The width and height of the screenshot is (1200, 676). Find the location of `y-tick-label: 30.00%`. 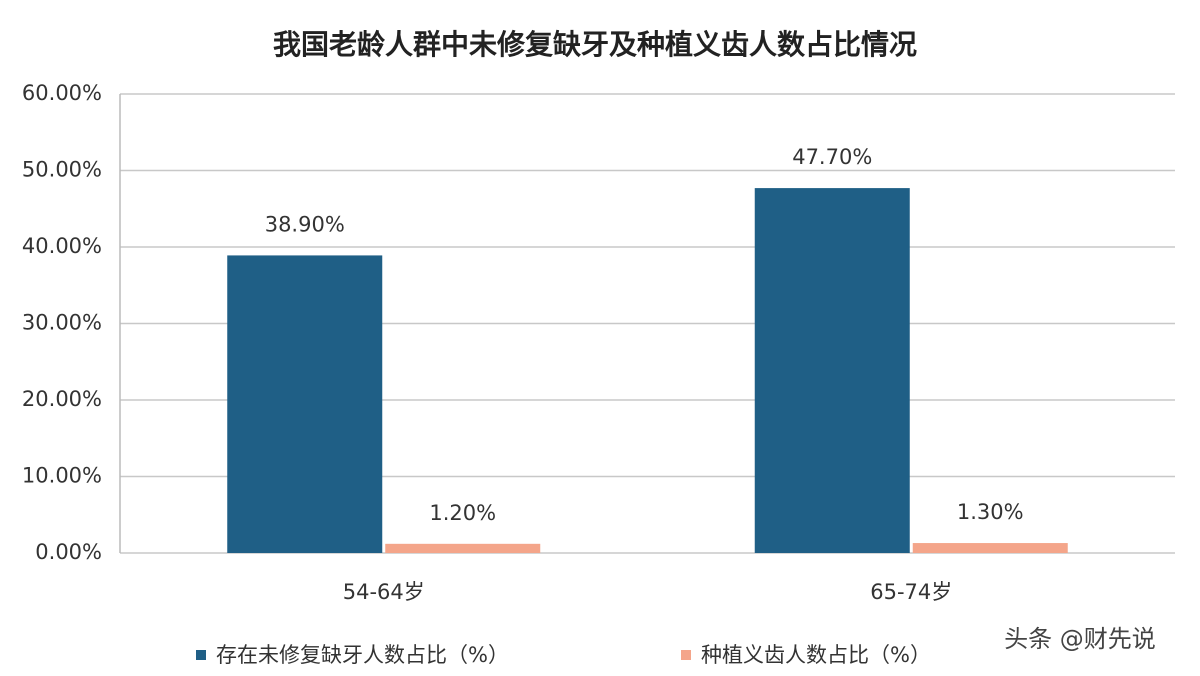

y-tick-label: 30.00% is located at coordinates (62, 323).